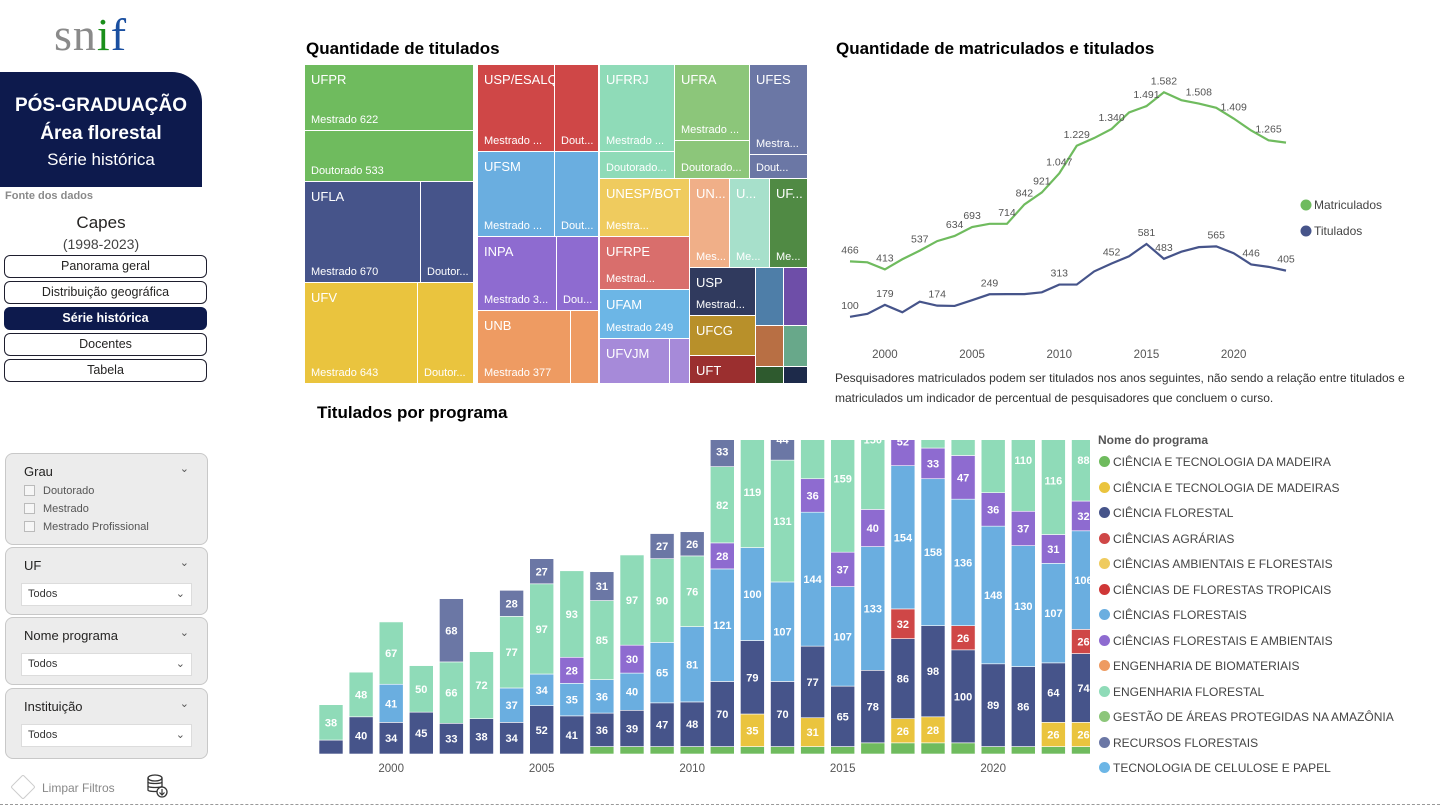  Describe the element at coordinates (1215, 590) in the screenshot. I see `legend-item: CIÊNCIAS DE FLORESTAS TROPICAIS` at that location.